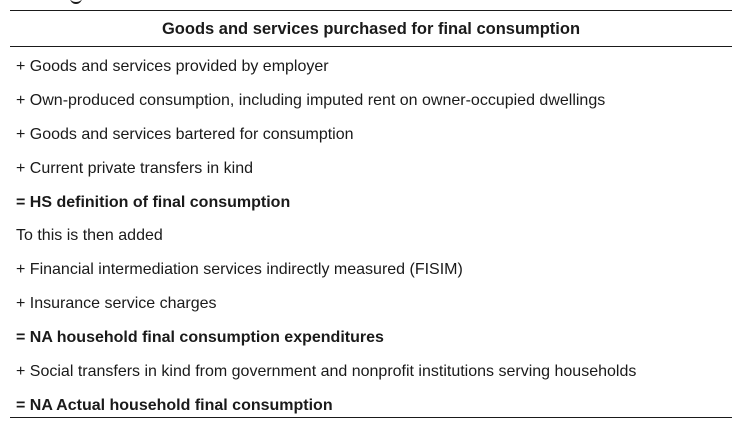 Image resolution: width=750 pixels, height=431 pixels. Describe the element at coordinates (116, 304) in the screenshot. I see `table-row: + Insurance service charges` at that location.